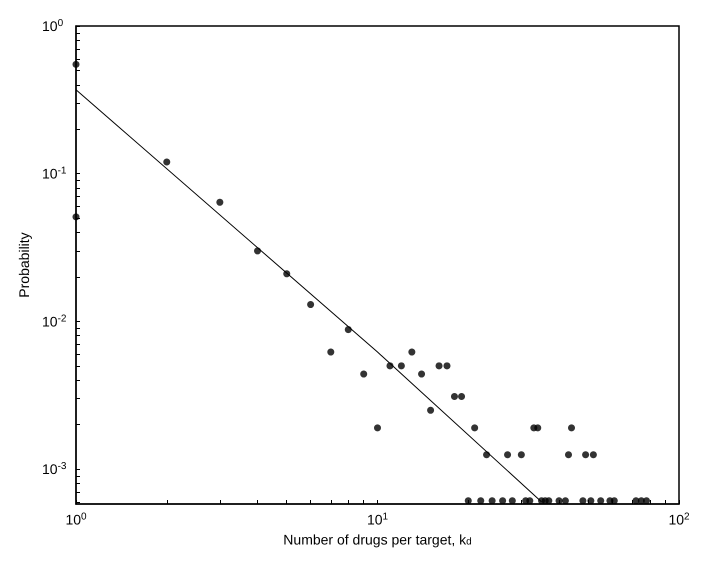 Image resolution: width=701 pixels, height=564 pixels. What do you see at coordinates (377, 540) in the screenshot?
I see `x-axis-title: Number of drugs per target, kd` at bounding box center [377, 540].